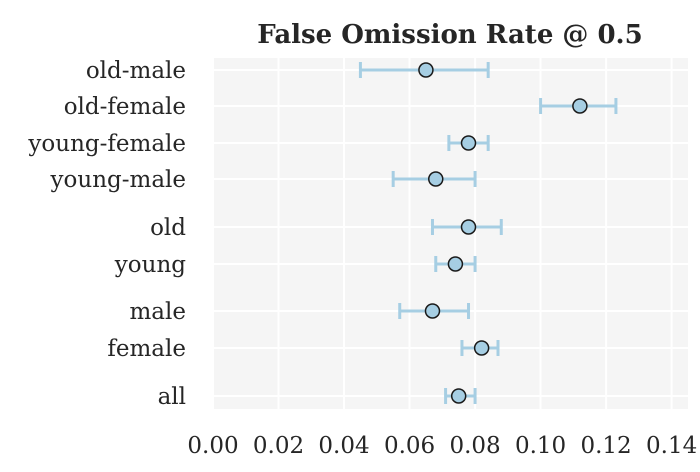 This screenshot has width=700, height=472. Describe the element at coordinates (671, 446) in the screenshot. I see `x-tick-label: 0.14` at that location.